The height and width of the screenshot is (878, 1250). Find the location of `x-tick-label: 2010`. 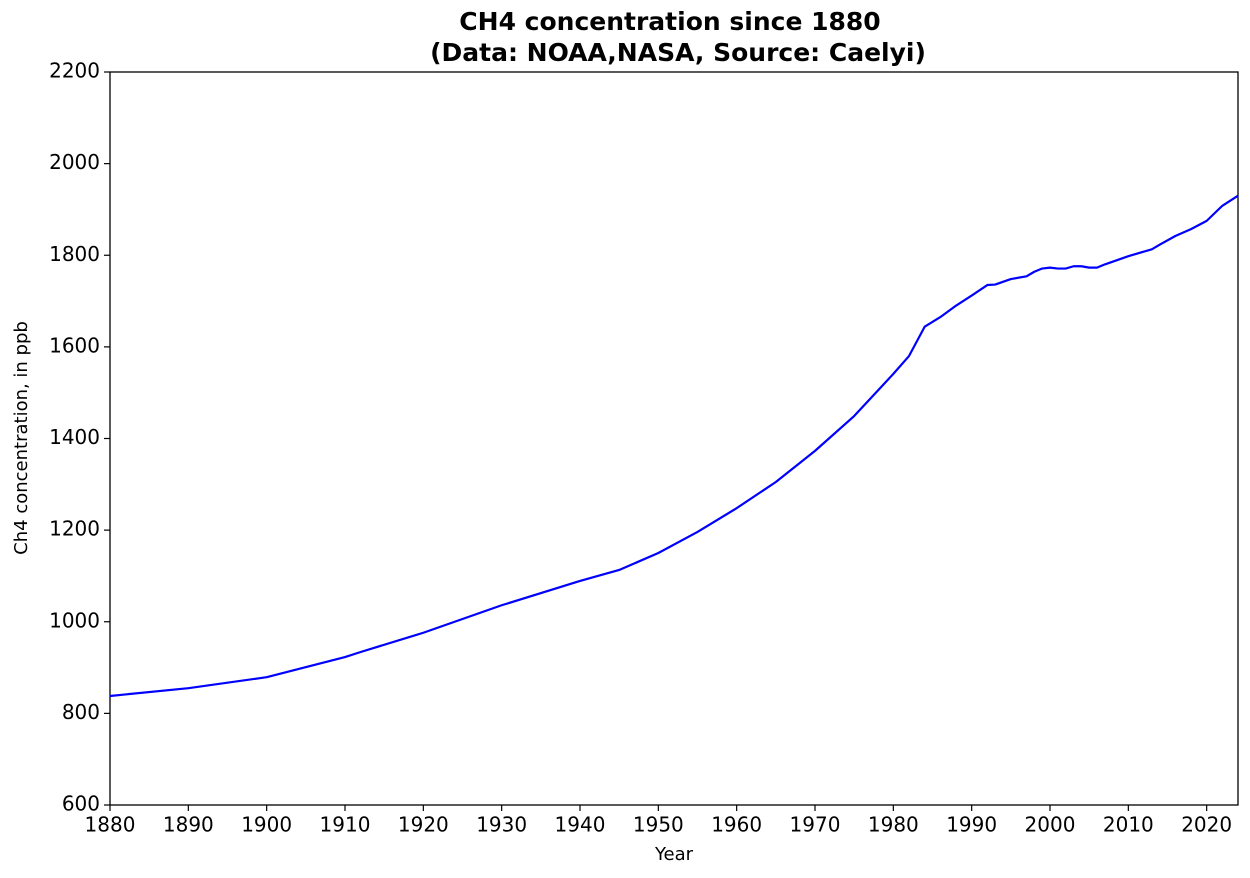

x-tick-label: 2010 is located at coordinates (1128, 825).